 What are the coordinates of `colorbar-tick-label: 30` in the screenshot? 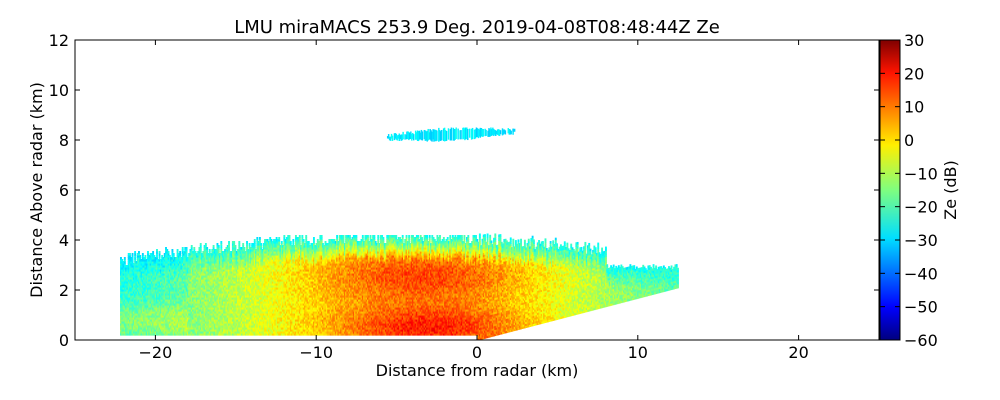 It's located at (914, 40).